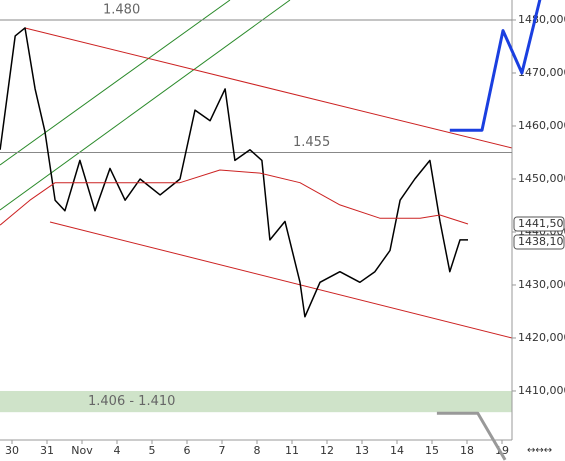  What do you see at coordinates (541, 390) in the screenshot?
I see `y-tick-label: 1410,000` at bounding box center [541, 390].